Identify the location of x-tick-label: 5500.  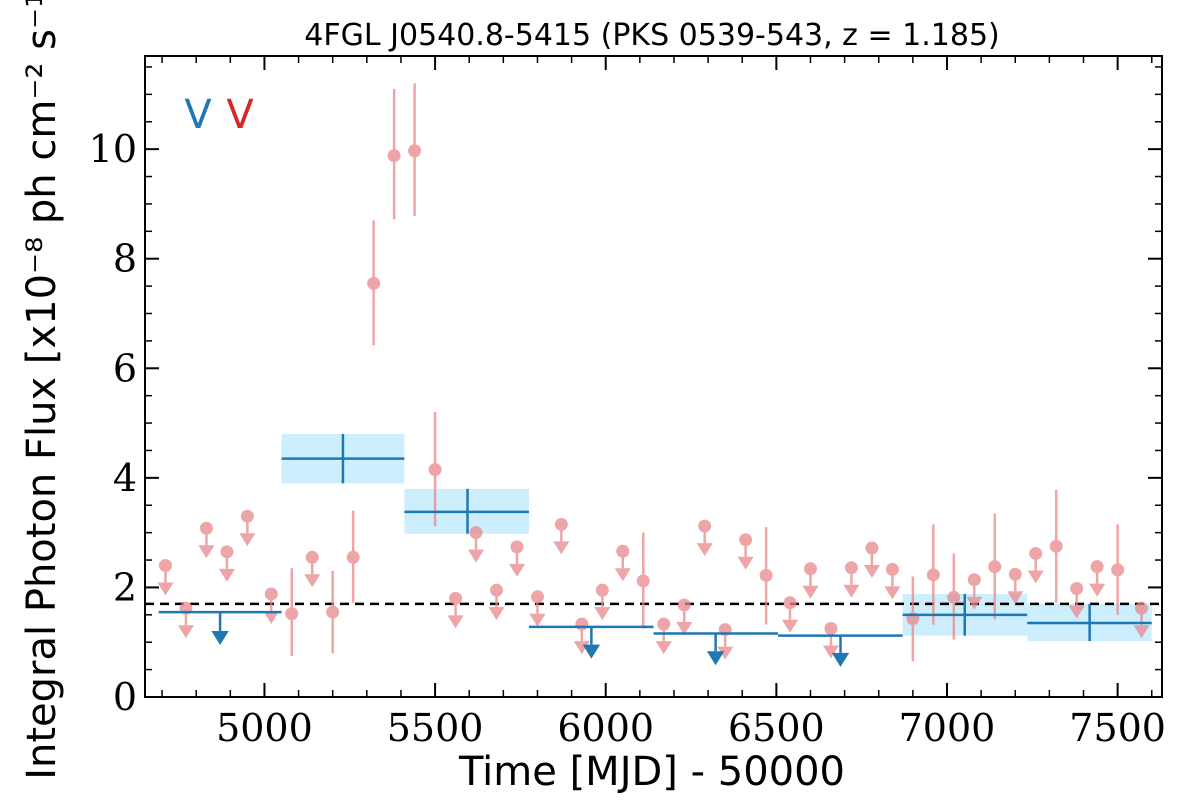
(435, 728).